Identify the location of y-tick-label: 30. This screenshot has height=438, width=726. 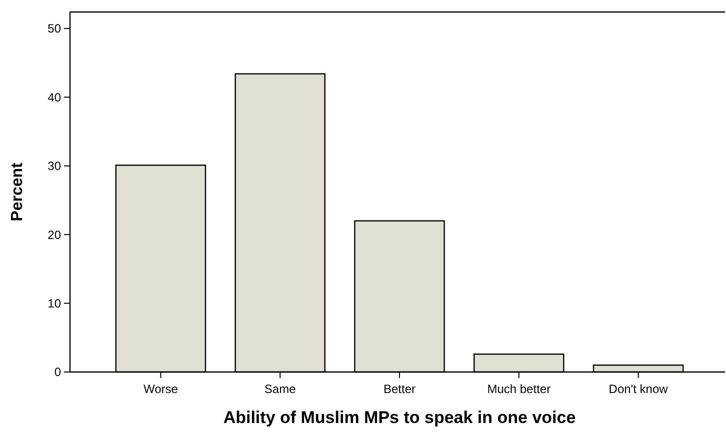
(55, 166).